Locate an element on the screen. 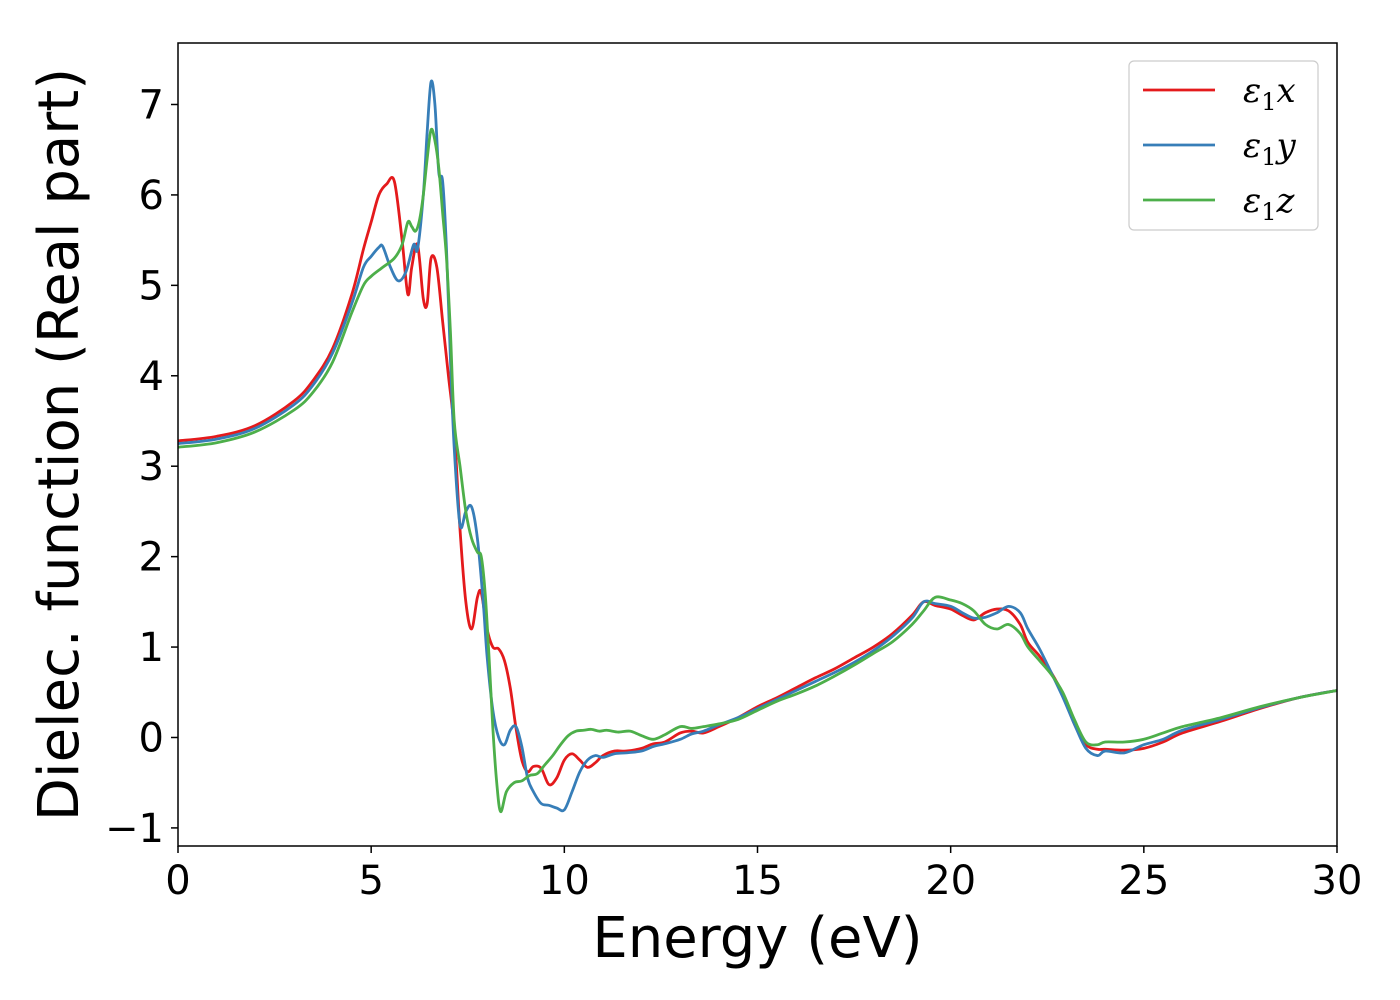 The image size is (1400, 1000). legend-label: ε1z is located at coordinates (1269, 203).